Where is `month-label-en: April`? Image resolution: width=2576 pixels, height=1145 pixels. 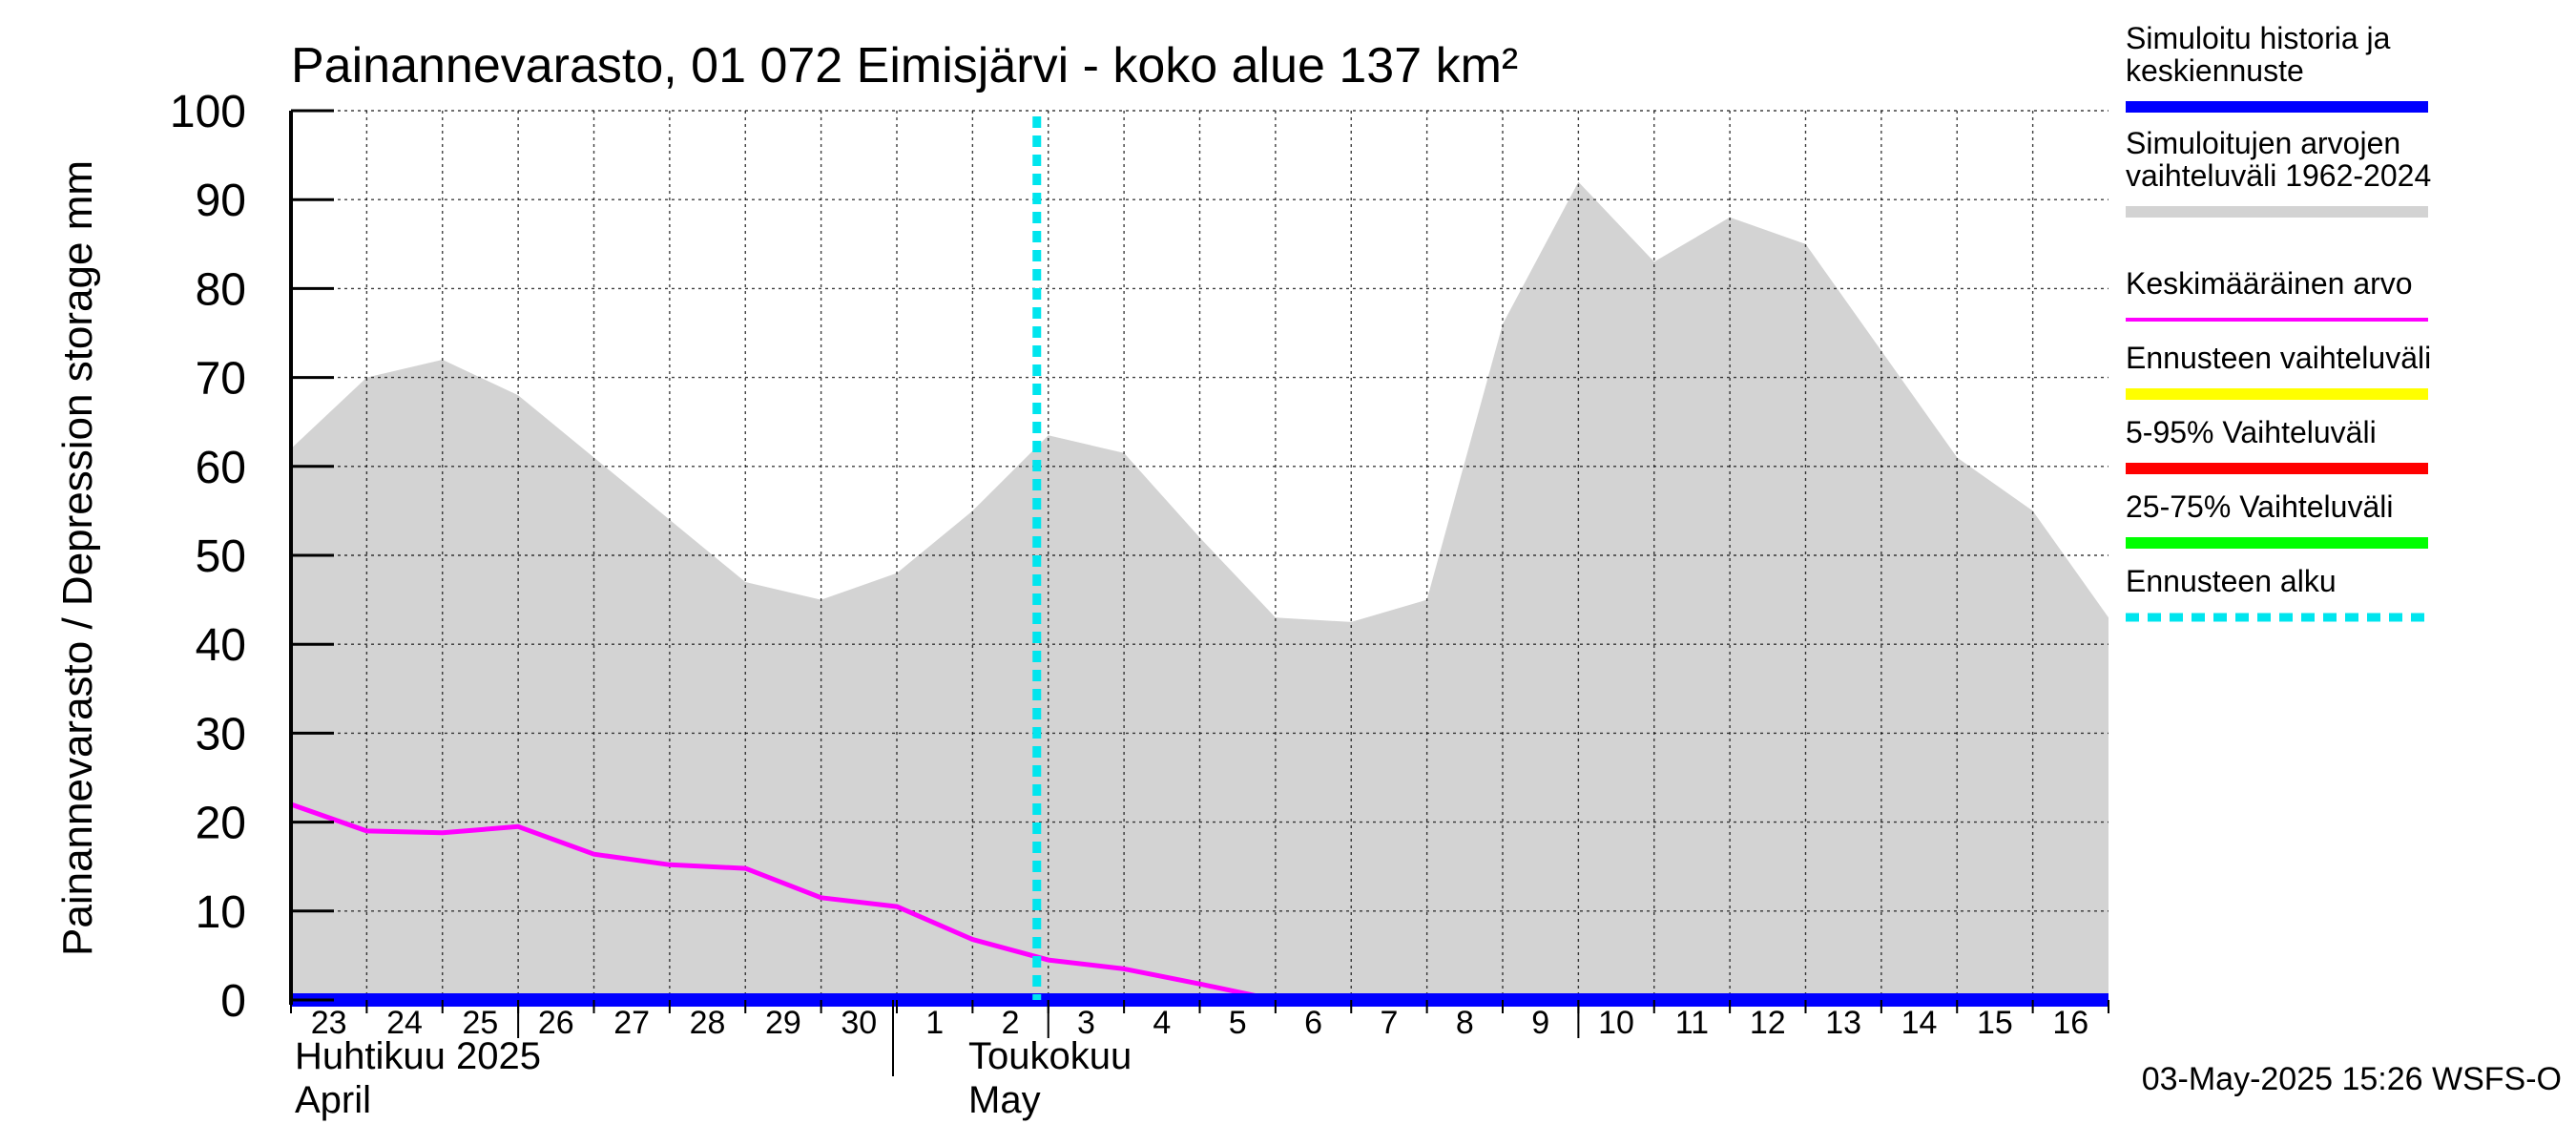 month-label-en: April is located at coordinates (333, 1100).